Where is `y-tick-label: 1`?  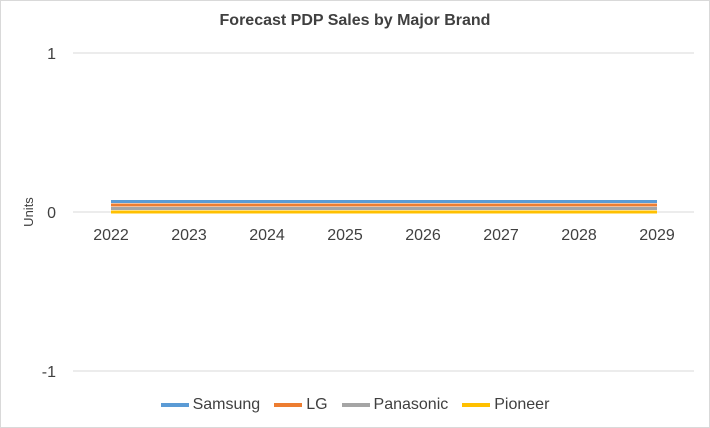
y-tick-label: 1 is located at coordinates (51, 54).